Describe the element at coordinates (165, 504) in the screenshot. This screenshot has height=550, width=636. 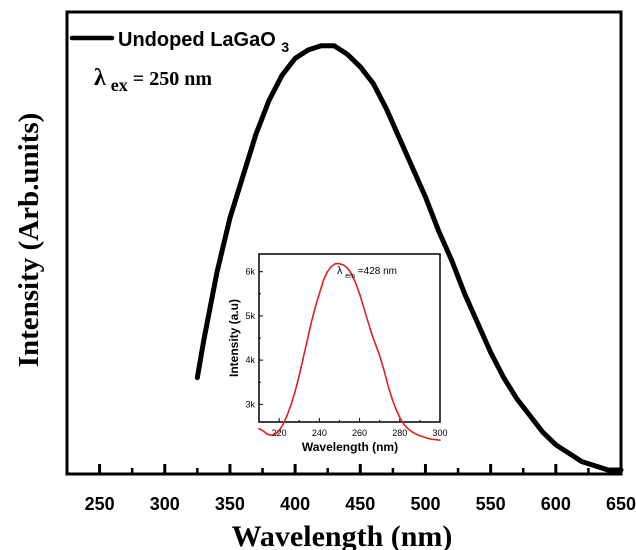
I see `main-x-tick-label: 300` at that location.